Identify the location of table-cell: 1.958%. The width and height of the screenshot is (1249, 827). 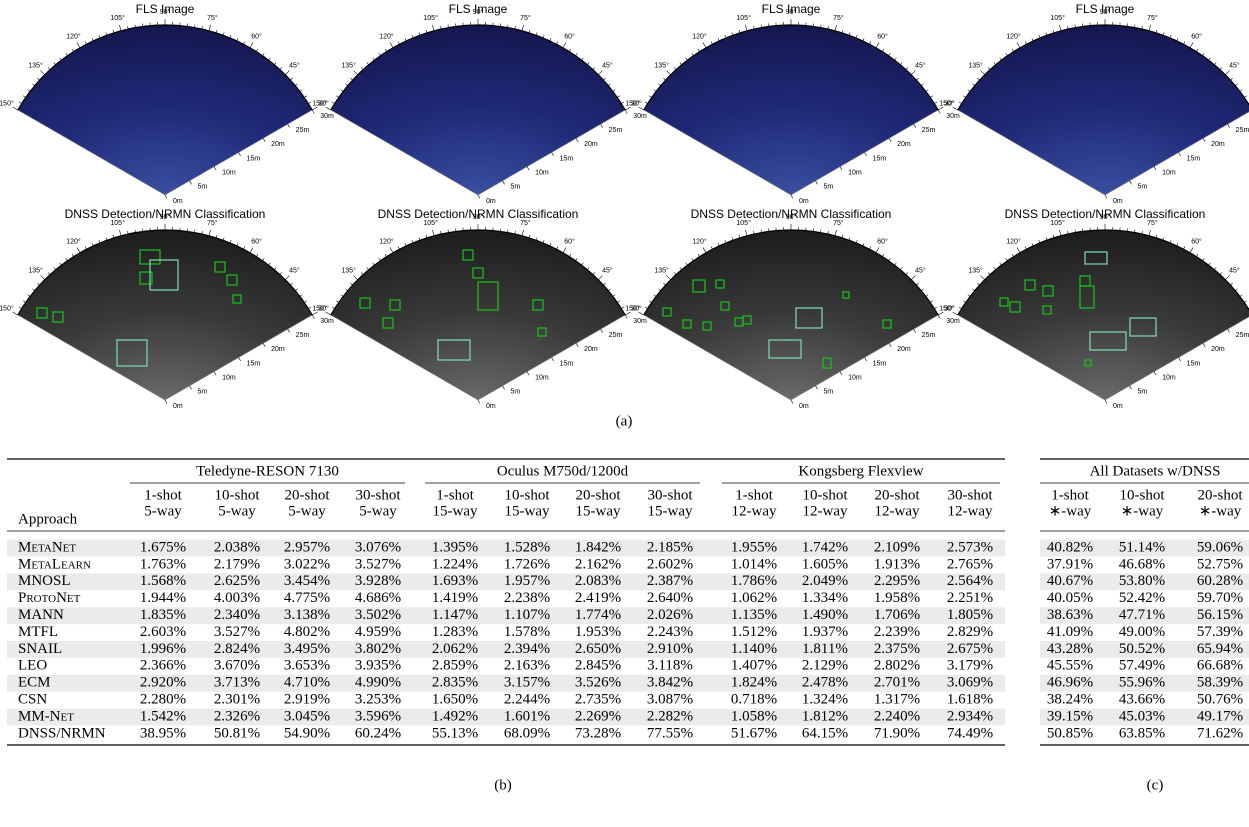
(897, 598).